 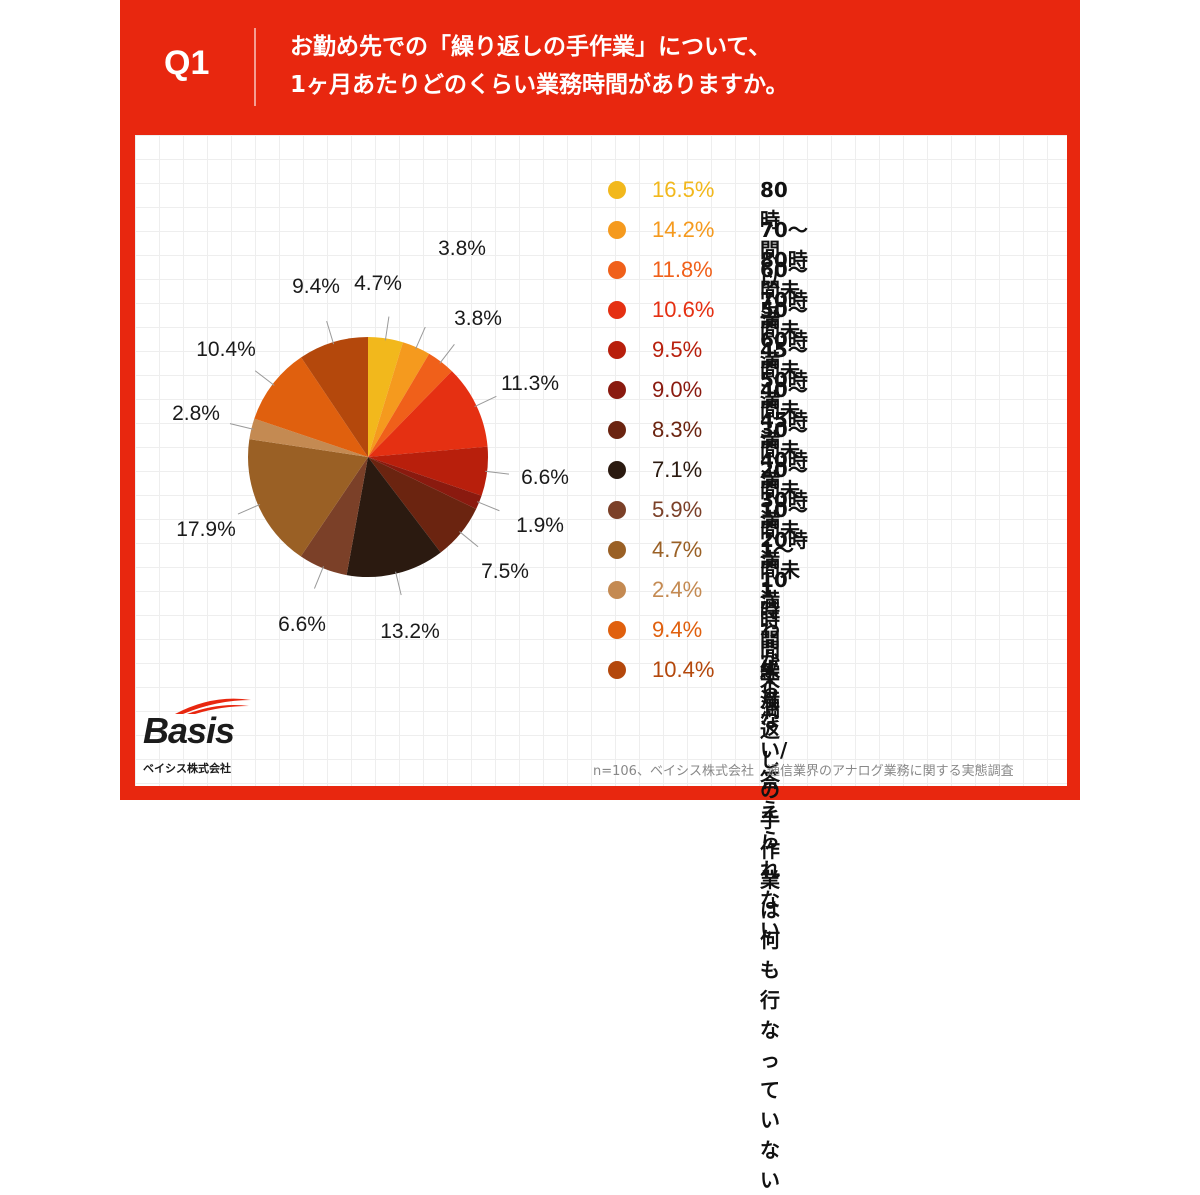 What do you see at coordinates (187, 63) in the screenshot?
I see `question-label: Q1` at bounding box center [187, 63].